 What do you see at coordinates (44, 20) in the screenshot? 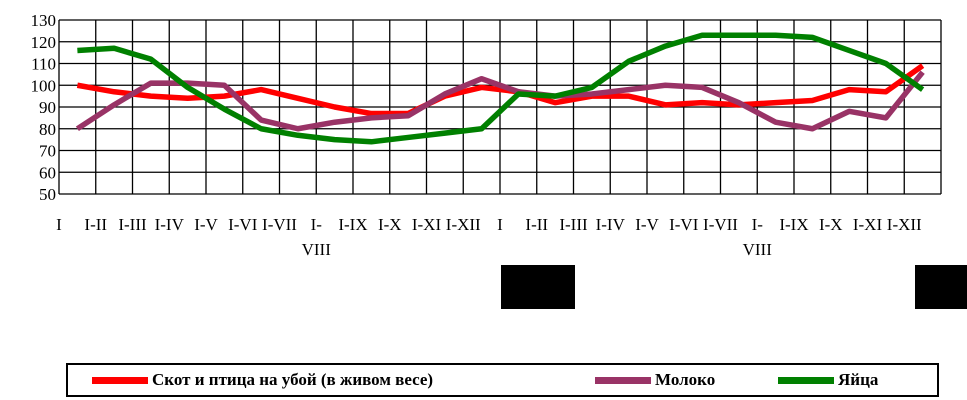
I see `y-tick-label: 130` at bounding box center [44, 20].